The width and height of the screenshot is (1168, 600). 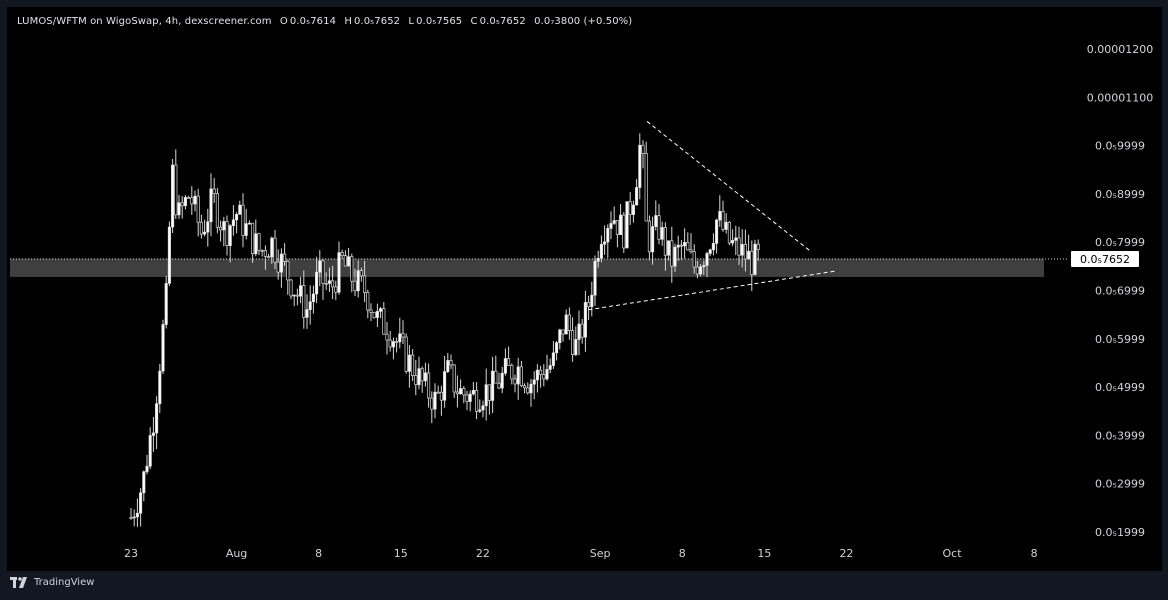 I want to click on close-value: 0.0₅7652, so click(x=502, y=21).